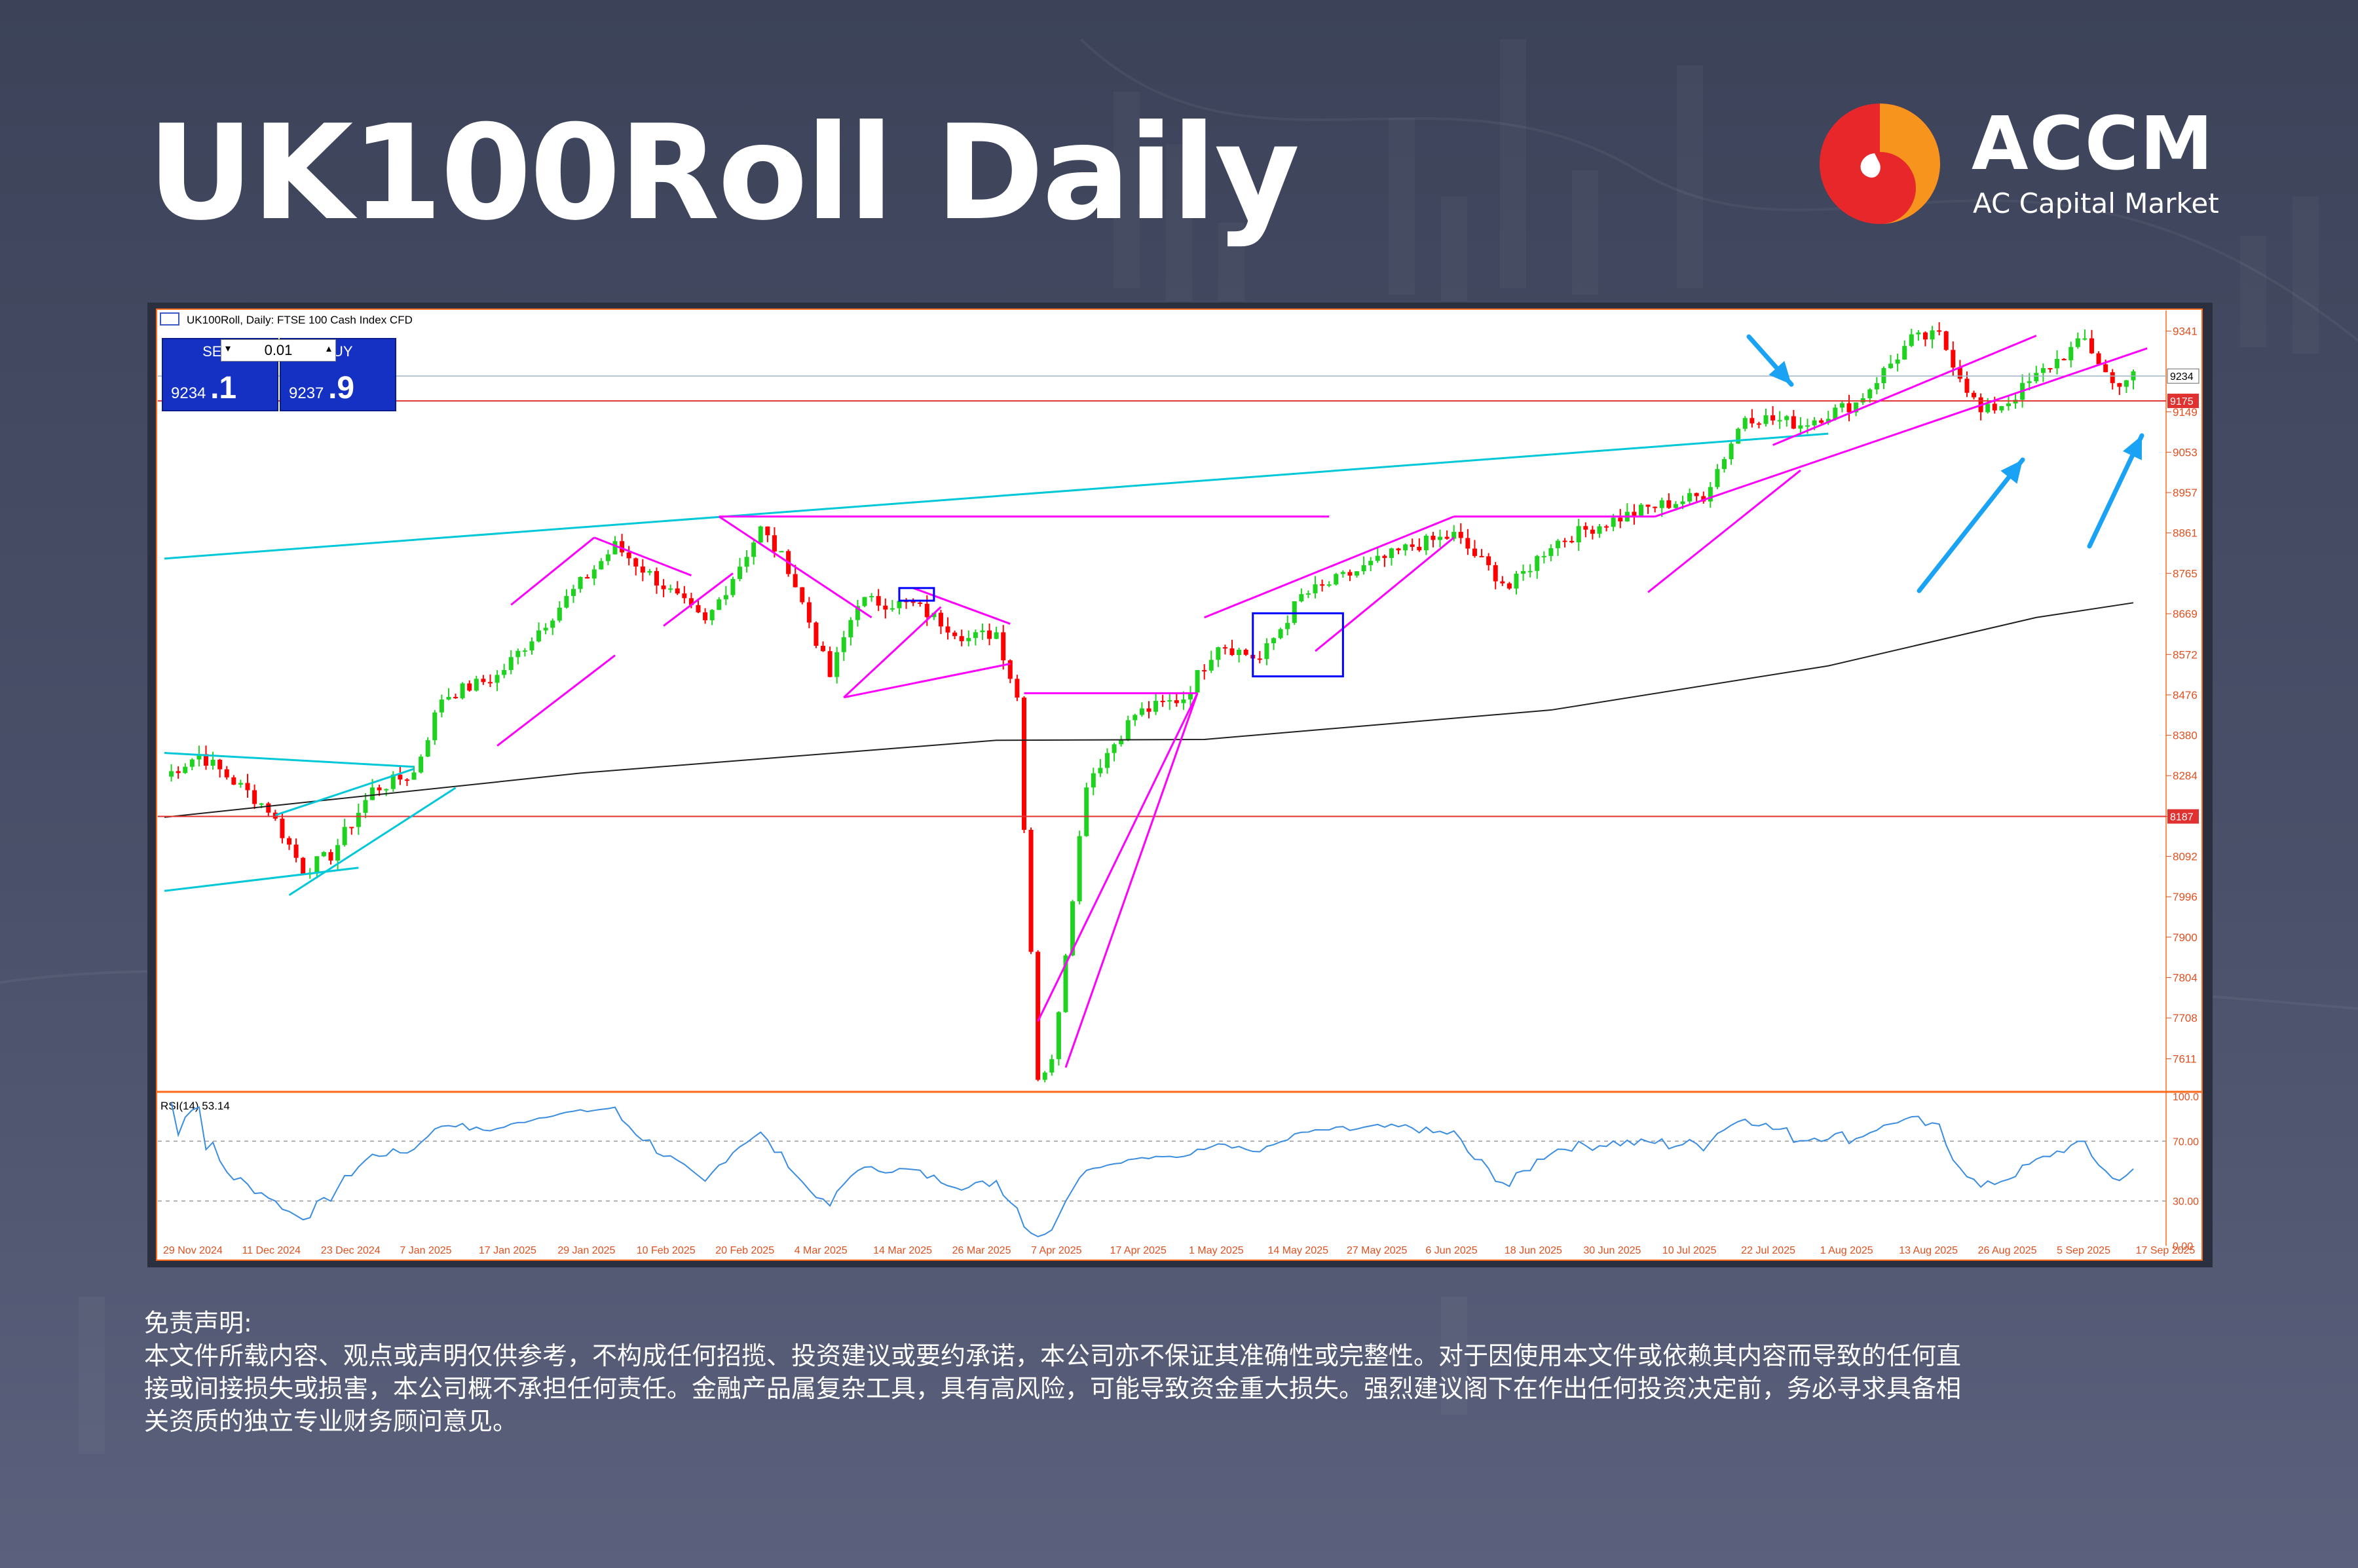 The width and height of the screenshot is (2358, 1568). Describe the element at coordinates (322, 388) in the screenshot. I see `buy-price: 9237 .9` at that location.